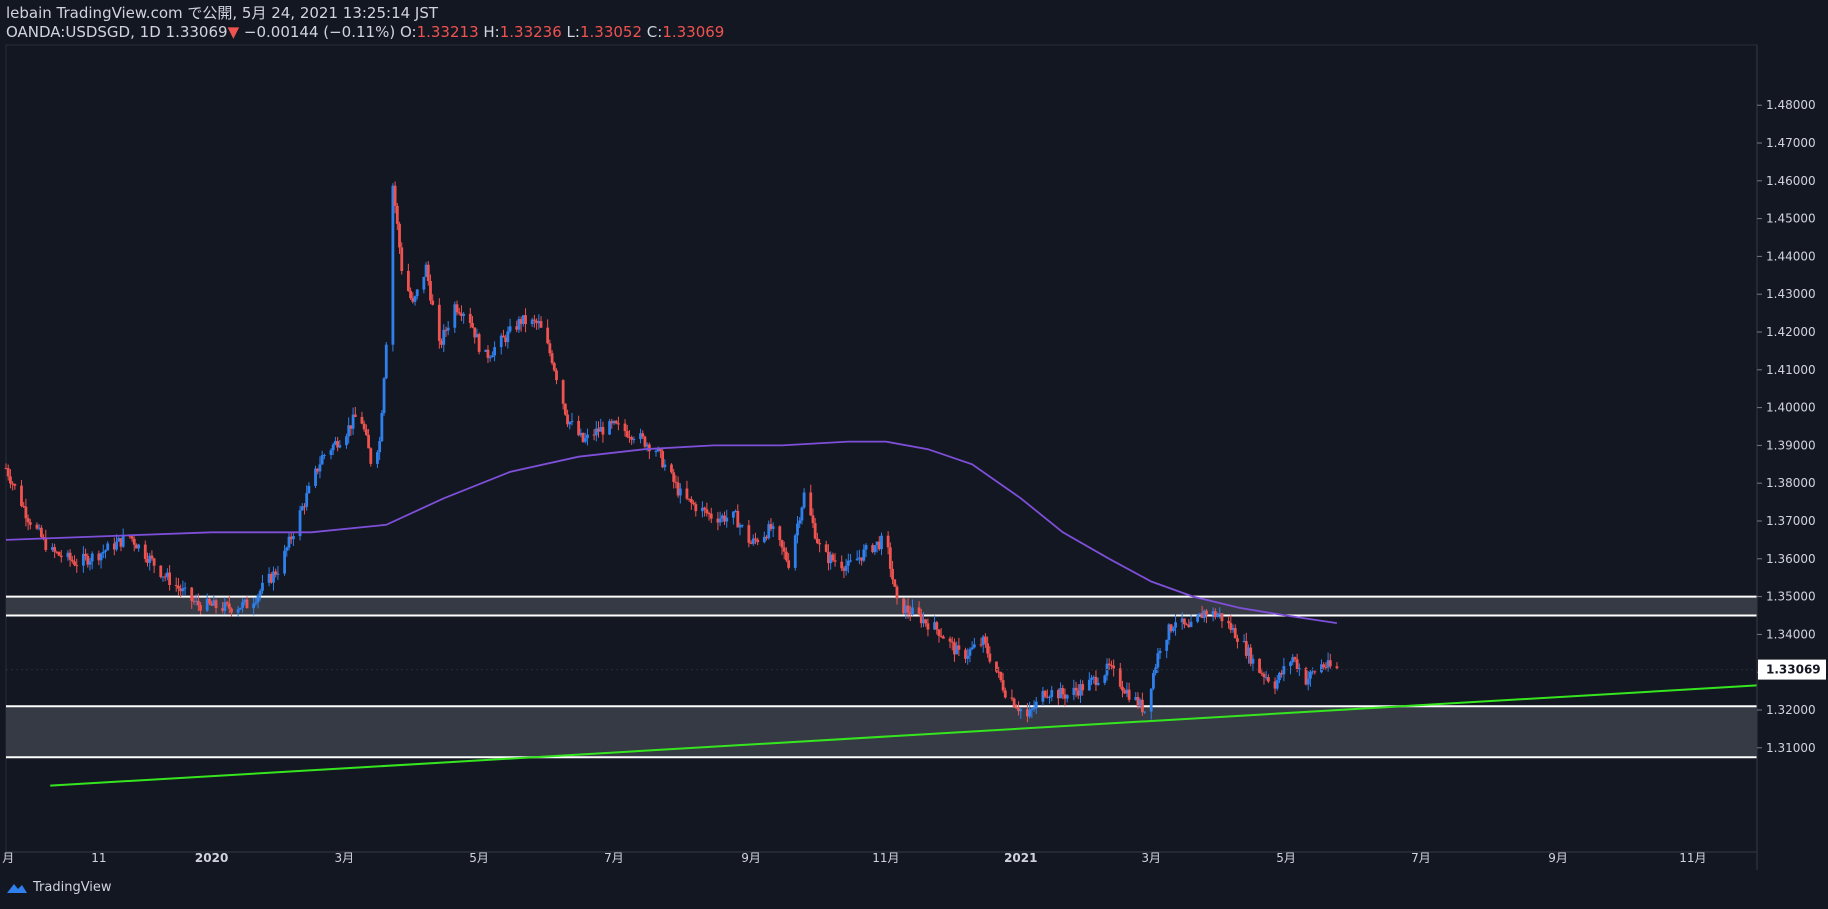 This screenshot has height=909, width=1828. What do you see at coordinates (72, 887) in the screenshot?
I see `brand-label: TradingView` at bounding box center [72, 887].